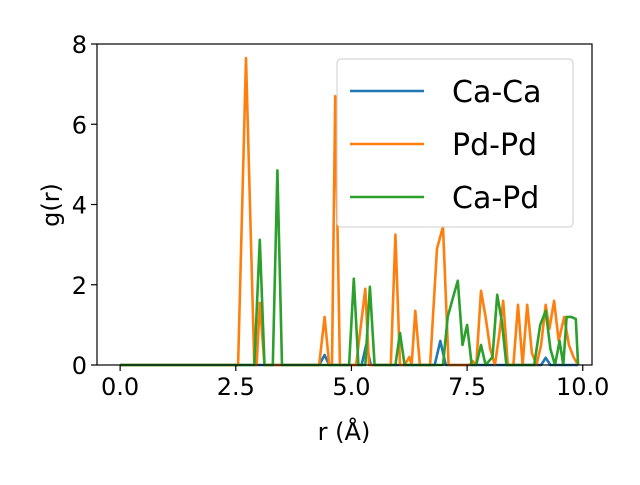  Describe the element at coordinates (79, 125) in the screenshot. I see `y-tick-label: 6` at that location.